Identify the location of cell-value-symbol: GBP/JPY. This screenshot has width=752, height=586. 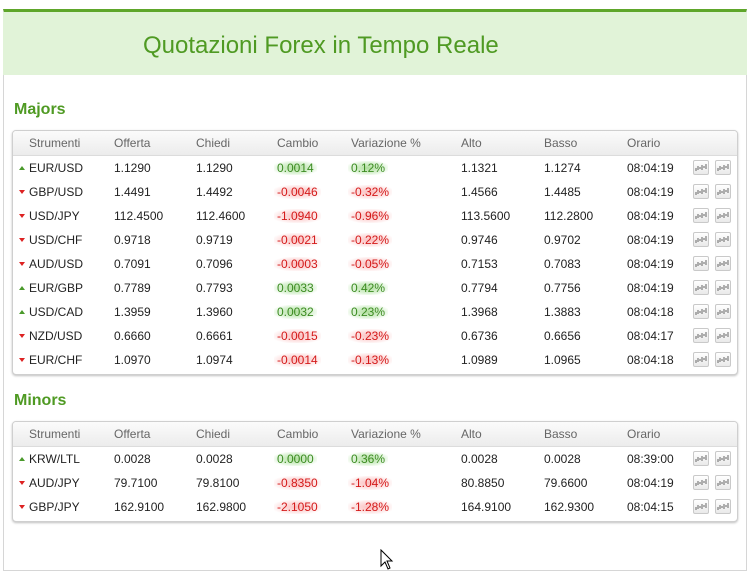
(54, 507).